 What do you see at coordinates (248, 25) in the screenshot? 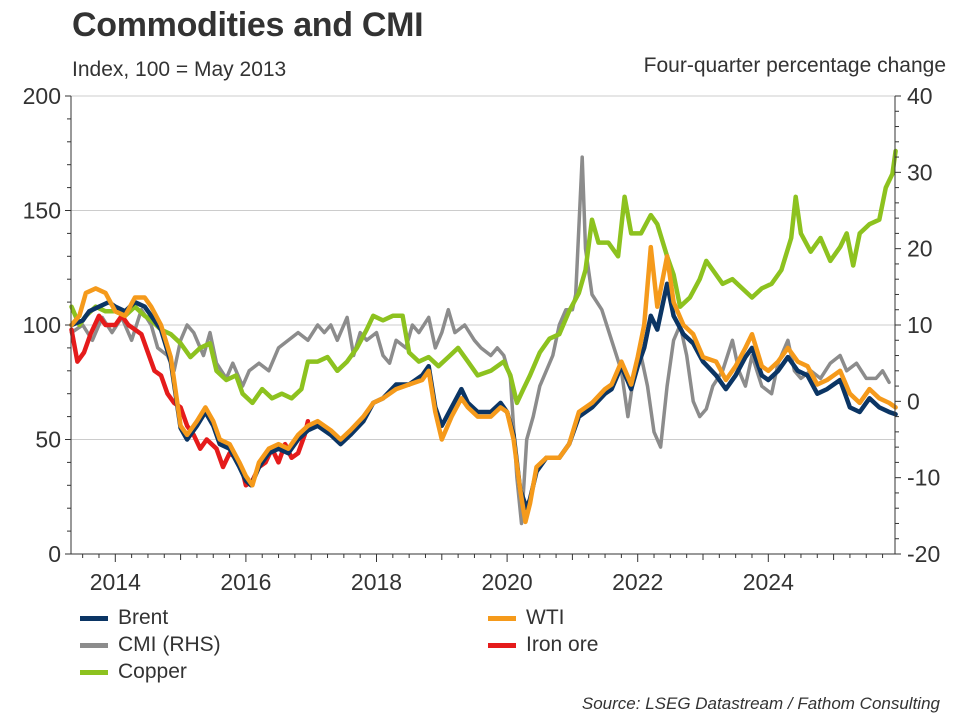
I see `chart-title: Commodities and CMI` at bounding box center [248, 25].